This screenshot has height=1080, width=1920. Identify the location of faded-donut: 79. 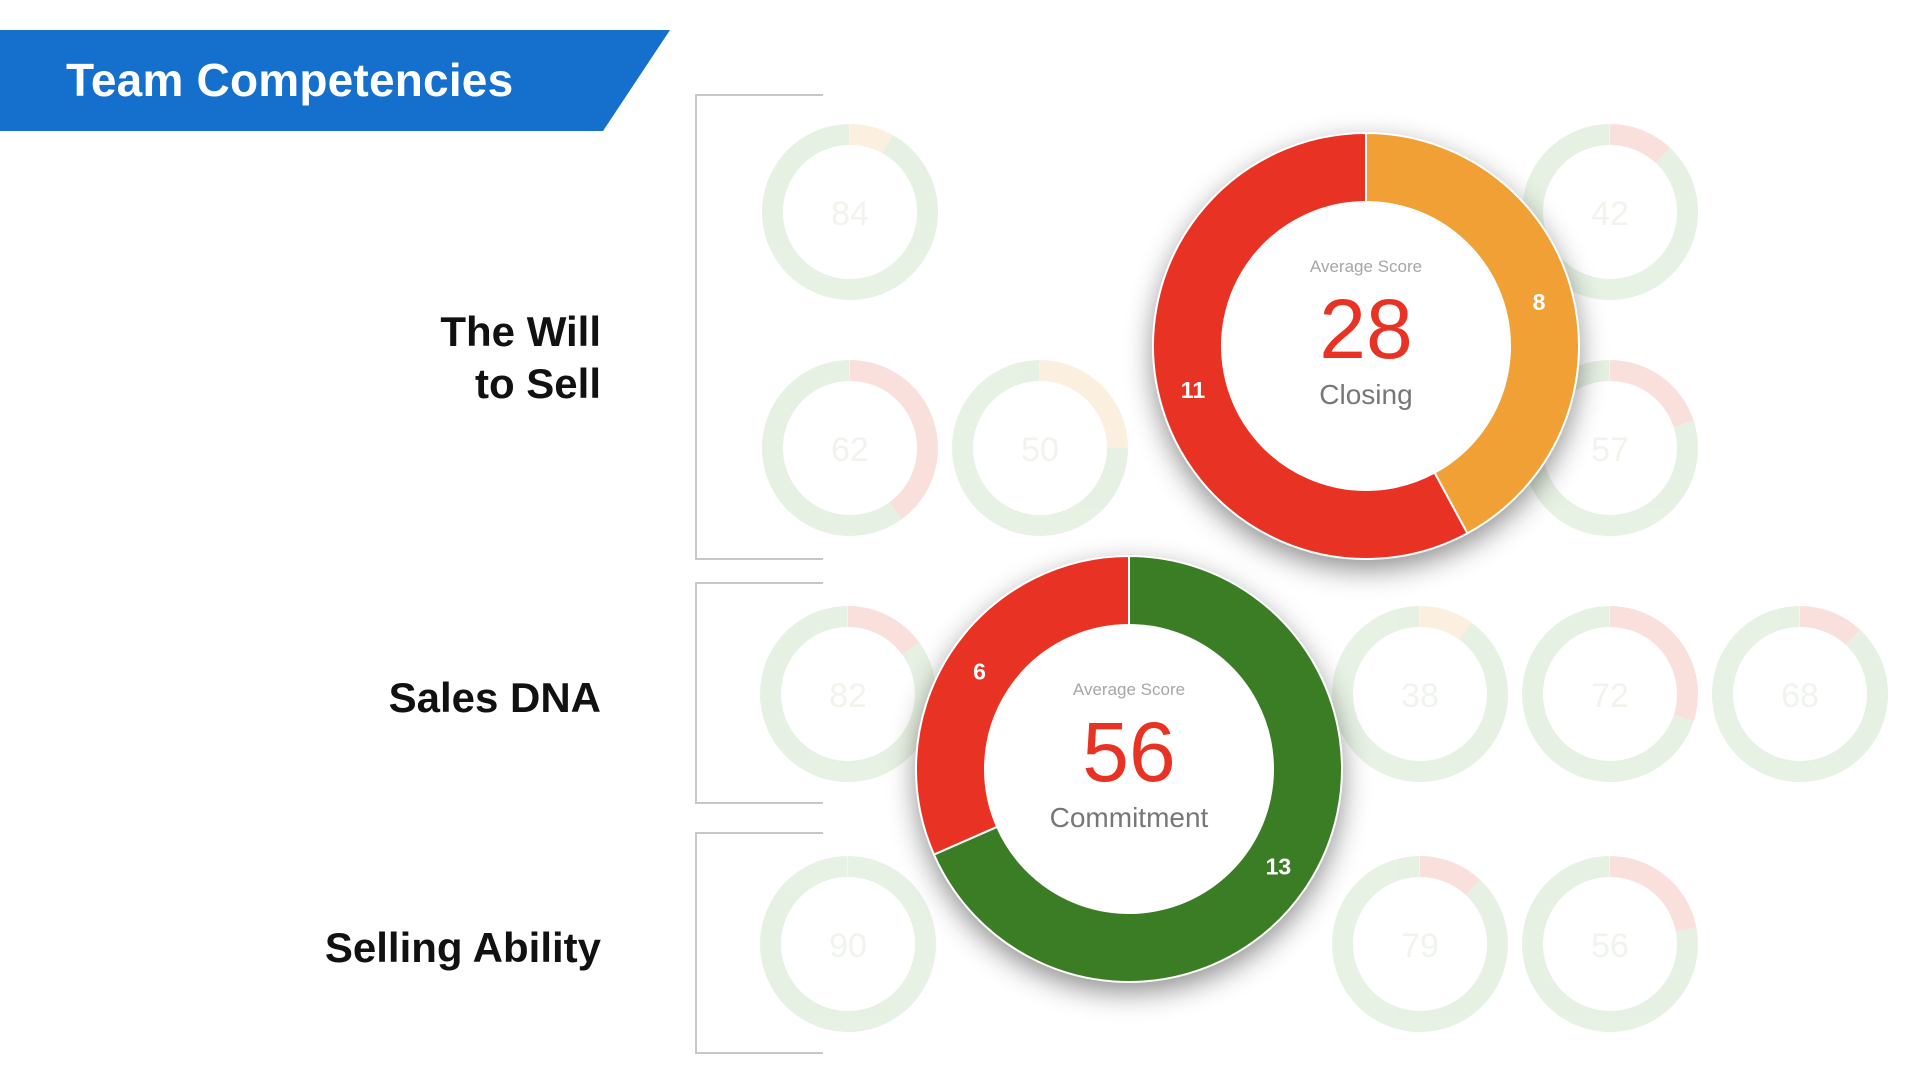
(1420, 944).